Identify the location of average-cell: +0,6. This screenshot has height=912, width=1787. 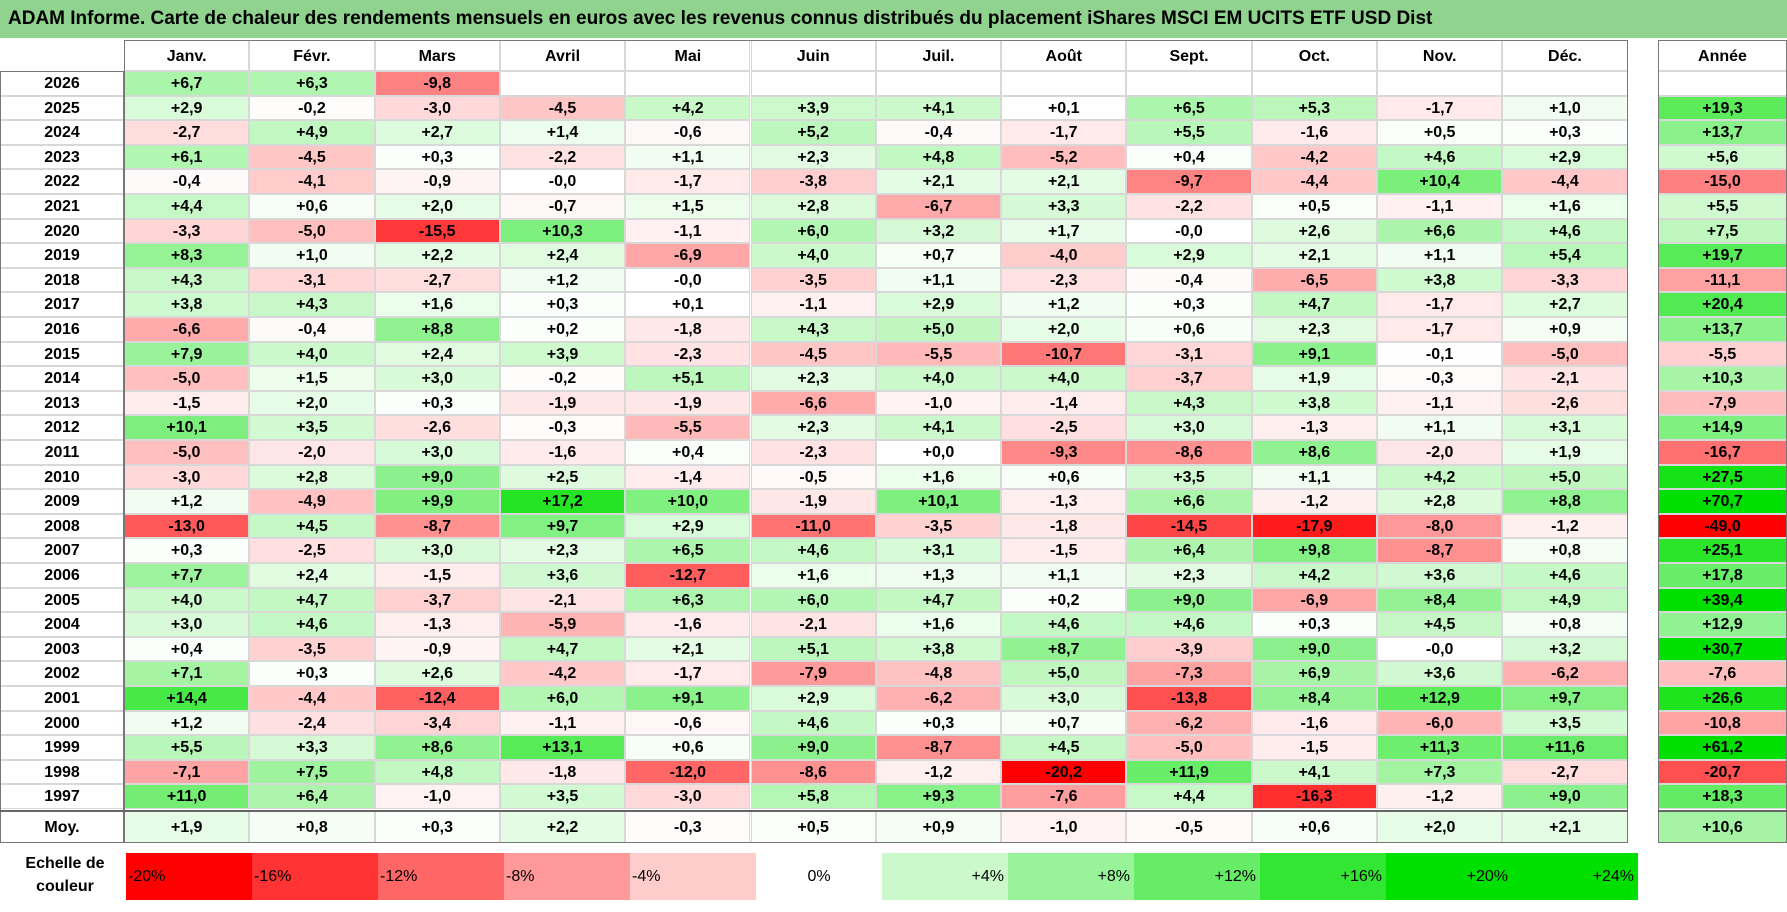
(1314, 827).